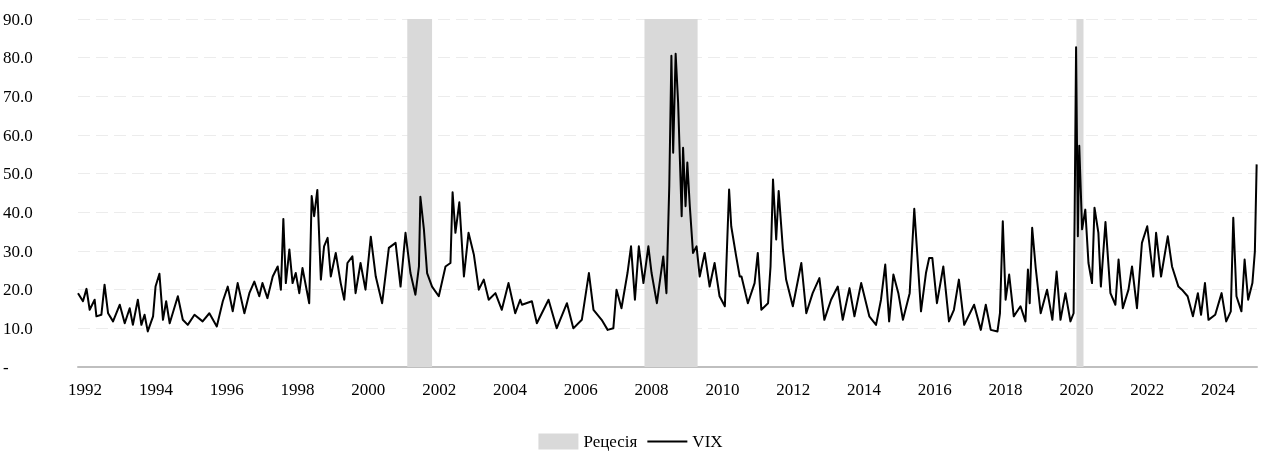  I want to click on y-tick-label: -, so click(6, 367).